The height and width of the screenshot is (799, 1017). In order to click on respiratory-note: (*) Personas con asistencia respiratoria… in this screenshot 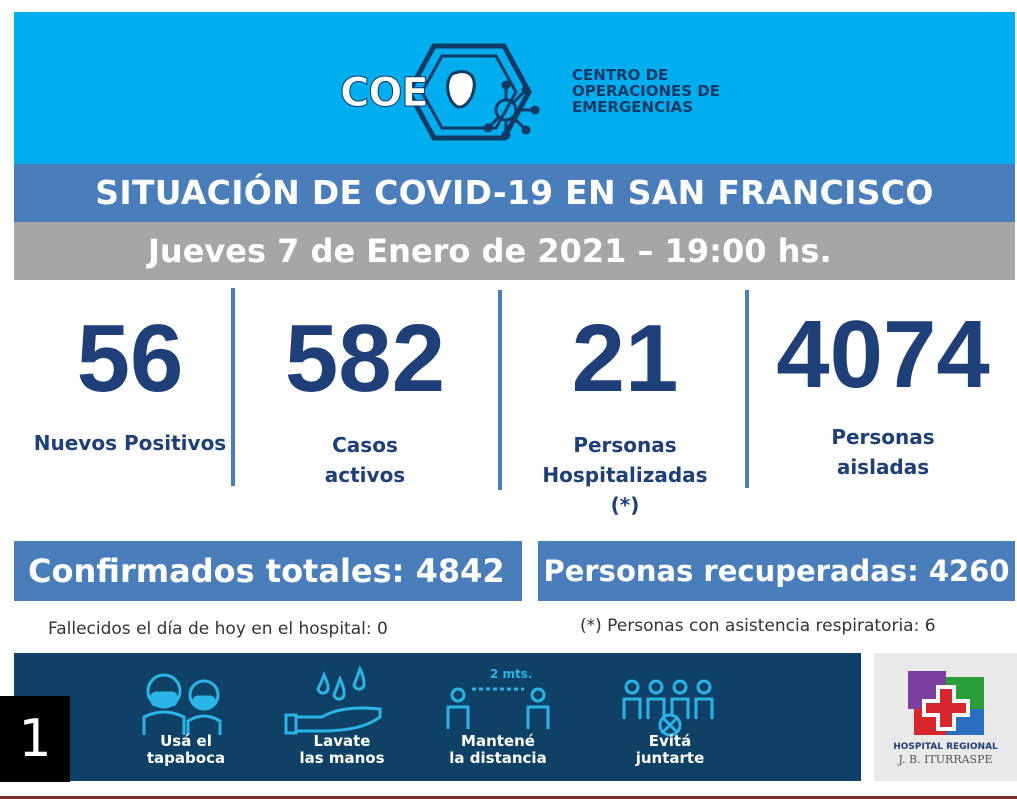, I will do `click(758, 626)`.